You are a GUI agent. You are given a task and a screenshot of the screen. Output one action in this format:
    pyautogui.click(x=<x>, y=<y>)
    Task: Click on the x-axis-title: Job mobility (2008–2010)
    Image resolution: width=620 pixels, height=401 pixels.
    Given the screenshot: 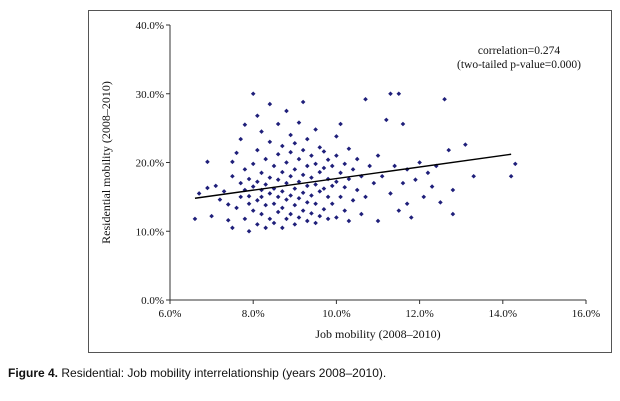 What is the action you would take?
    pyautogui.click(x=377, y=334)
    